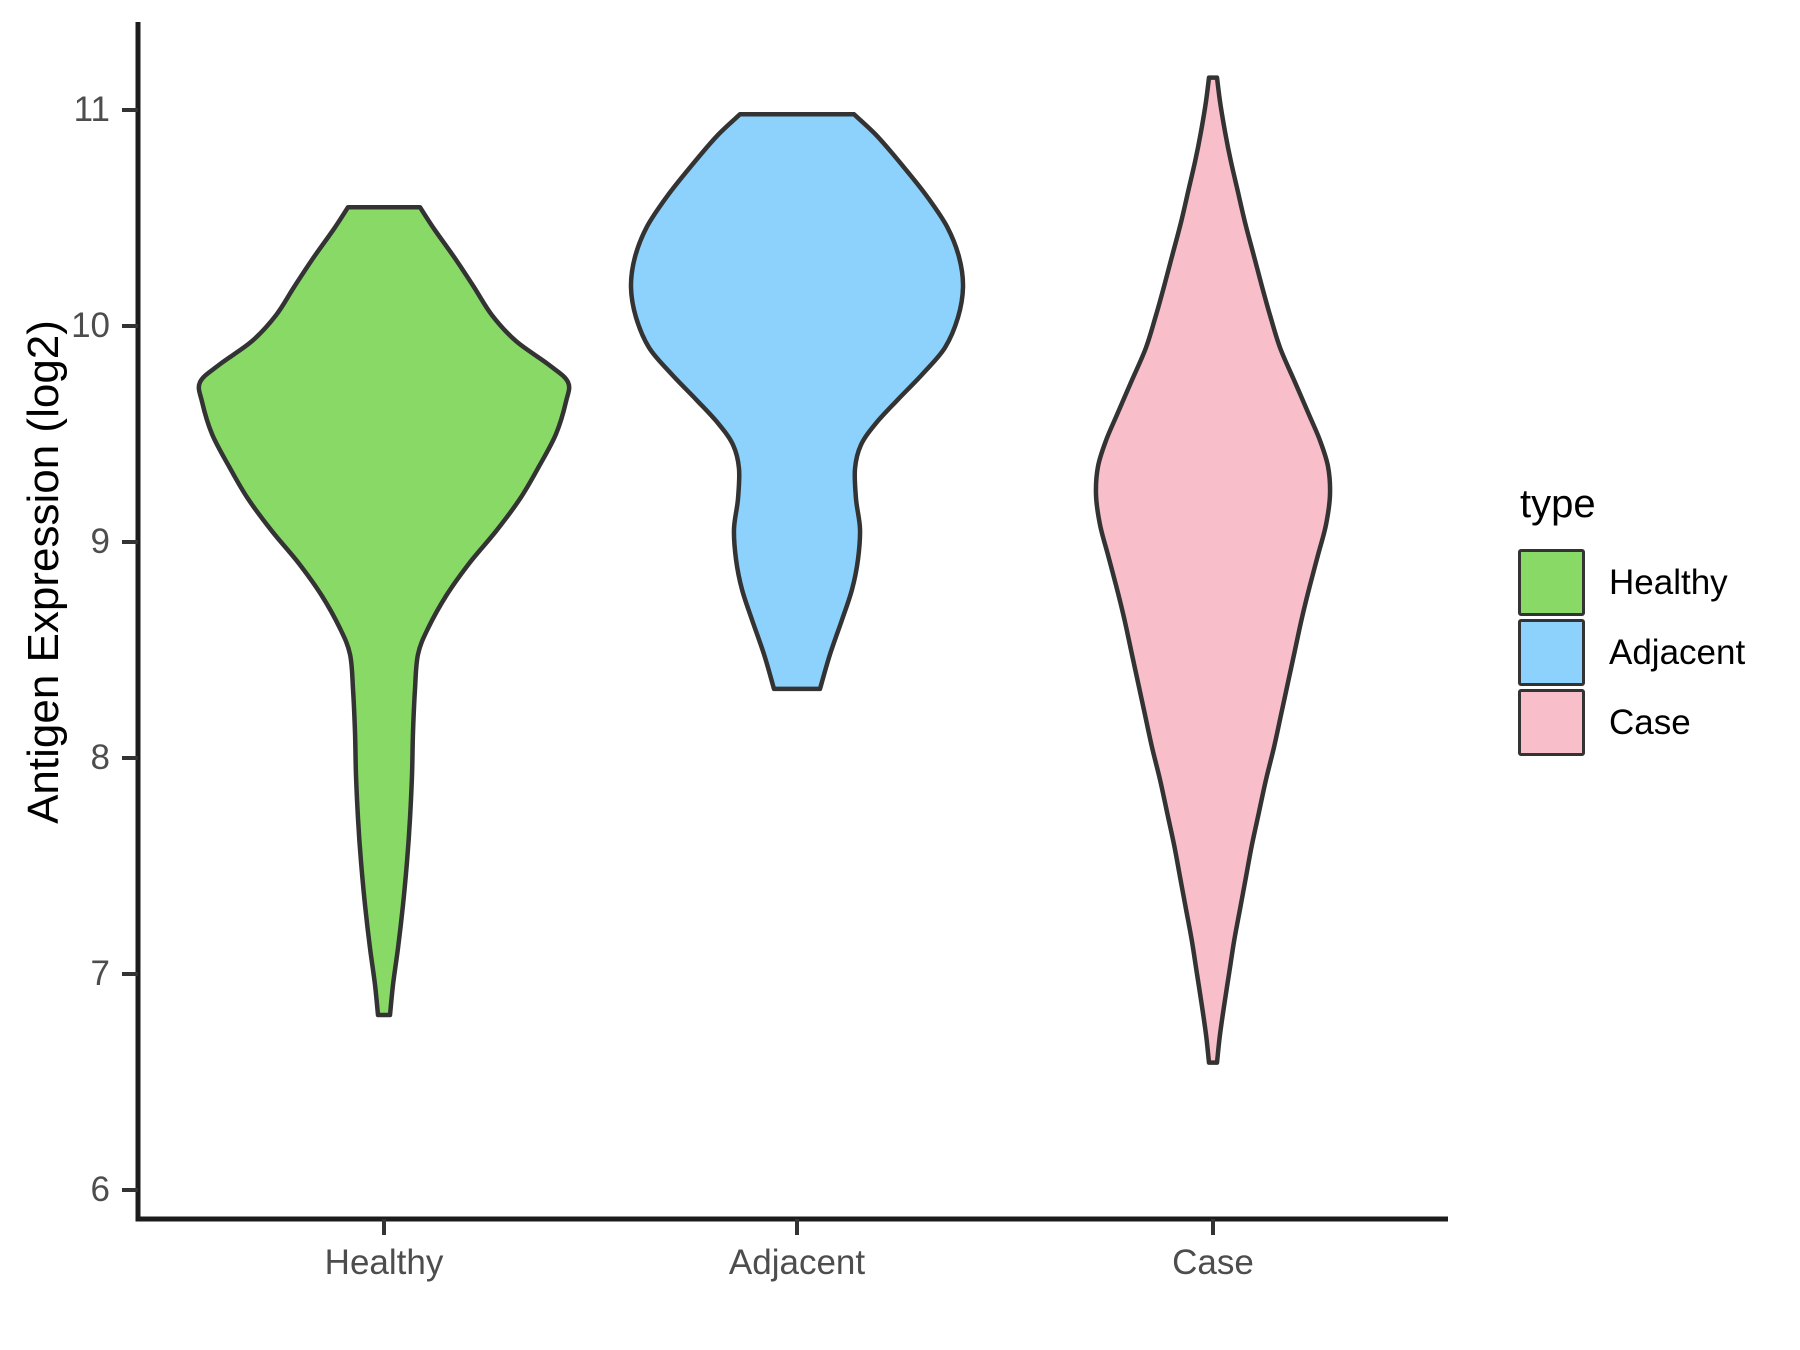  I want to click on y-tick-label: 7, so click(100, 973).